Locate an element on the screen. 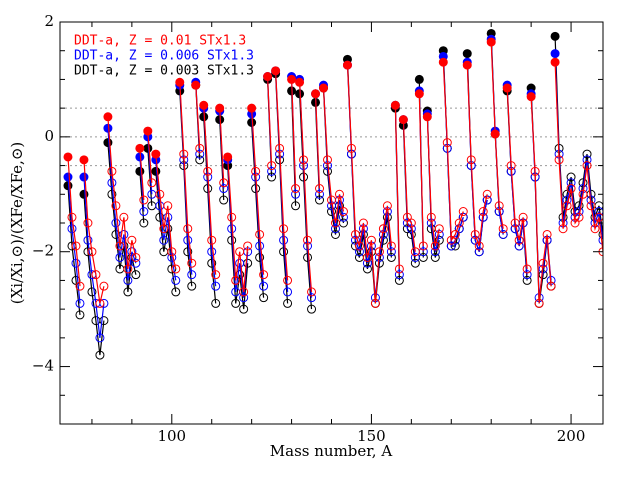  legend-entry: DDT-a, Z = 0.01 STx1.3 is located at coordinates (160, 41).